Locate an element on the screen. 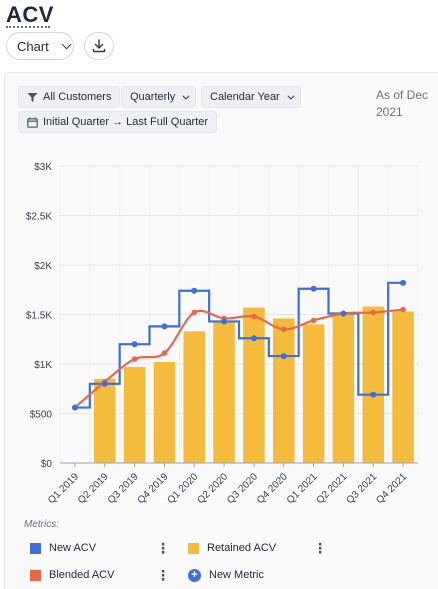  legend-swatch-retained-acv is located at coordinates (193, 548).